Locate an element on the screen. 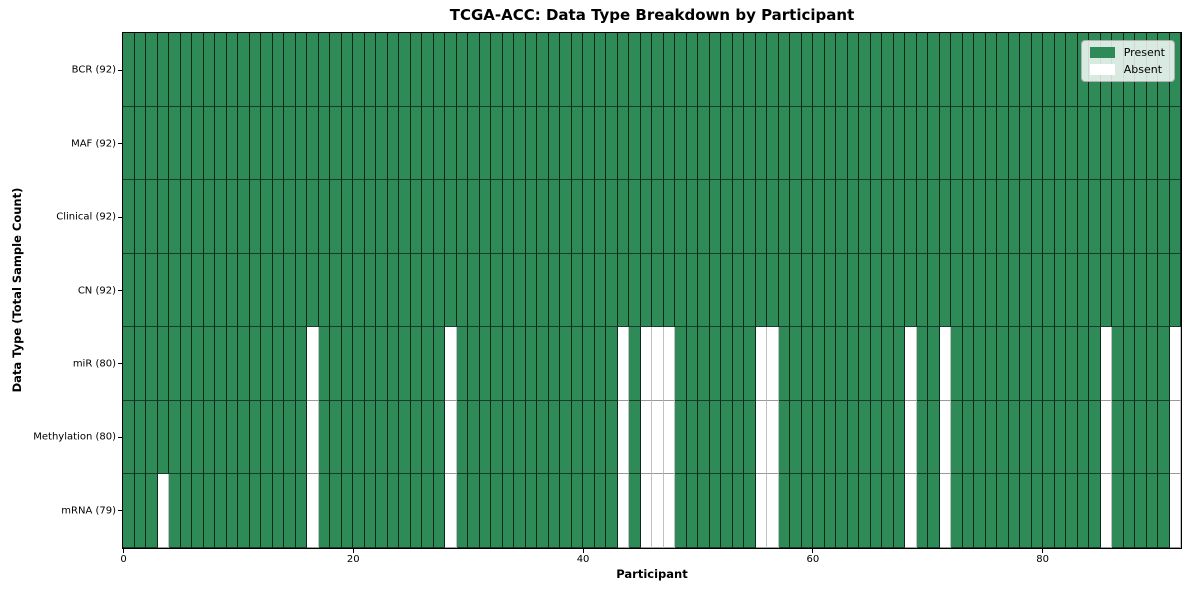 The height and width of the screenshot is (600, 1200). y-tick-label: miR (80) is located at coordinates (94, 364).